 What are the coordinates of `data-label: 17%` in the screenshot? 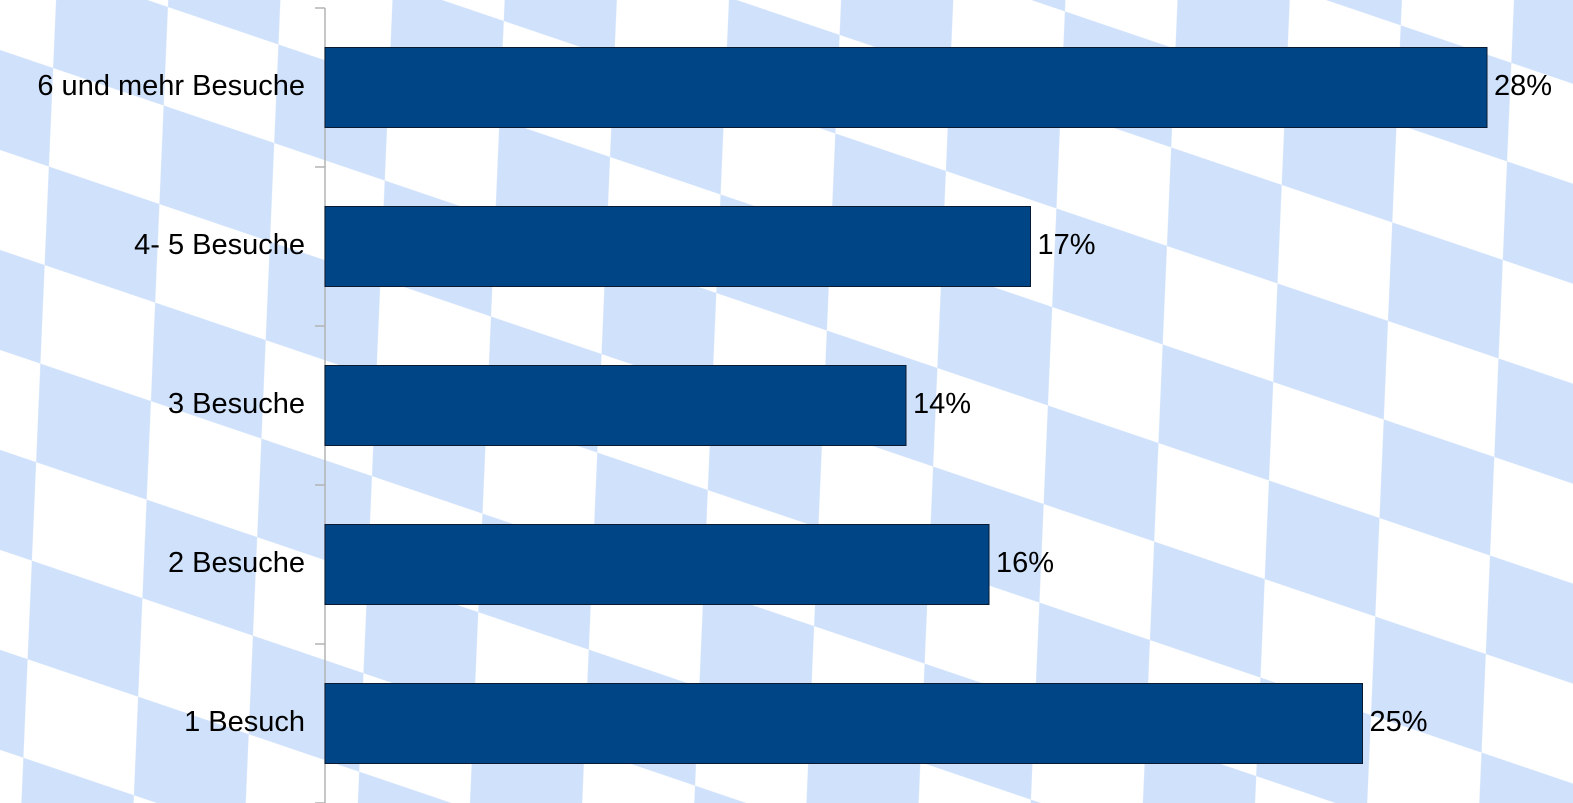 It's located at (1067, 245).